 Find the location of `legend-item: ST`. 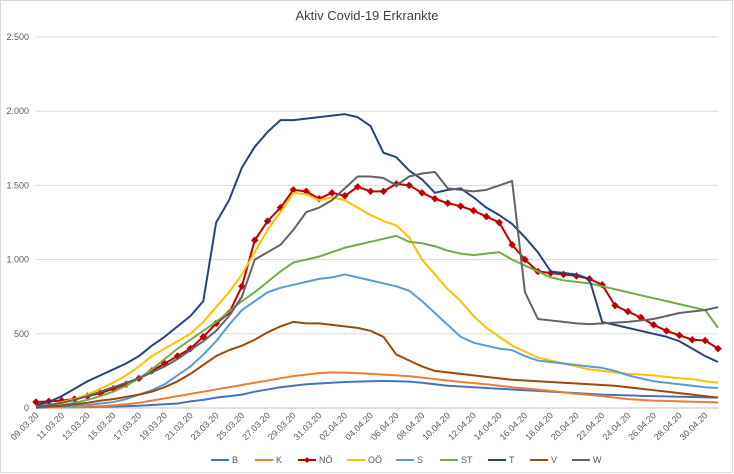

legend-item: ST is located at coordinates (456, 460).